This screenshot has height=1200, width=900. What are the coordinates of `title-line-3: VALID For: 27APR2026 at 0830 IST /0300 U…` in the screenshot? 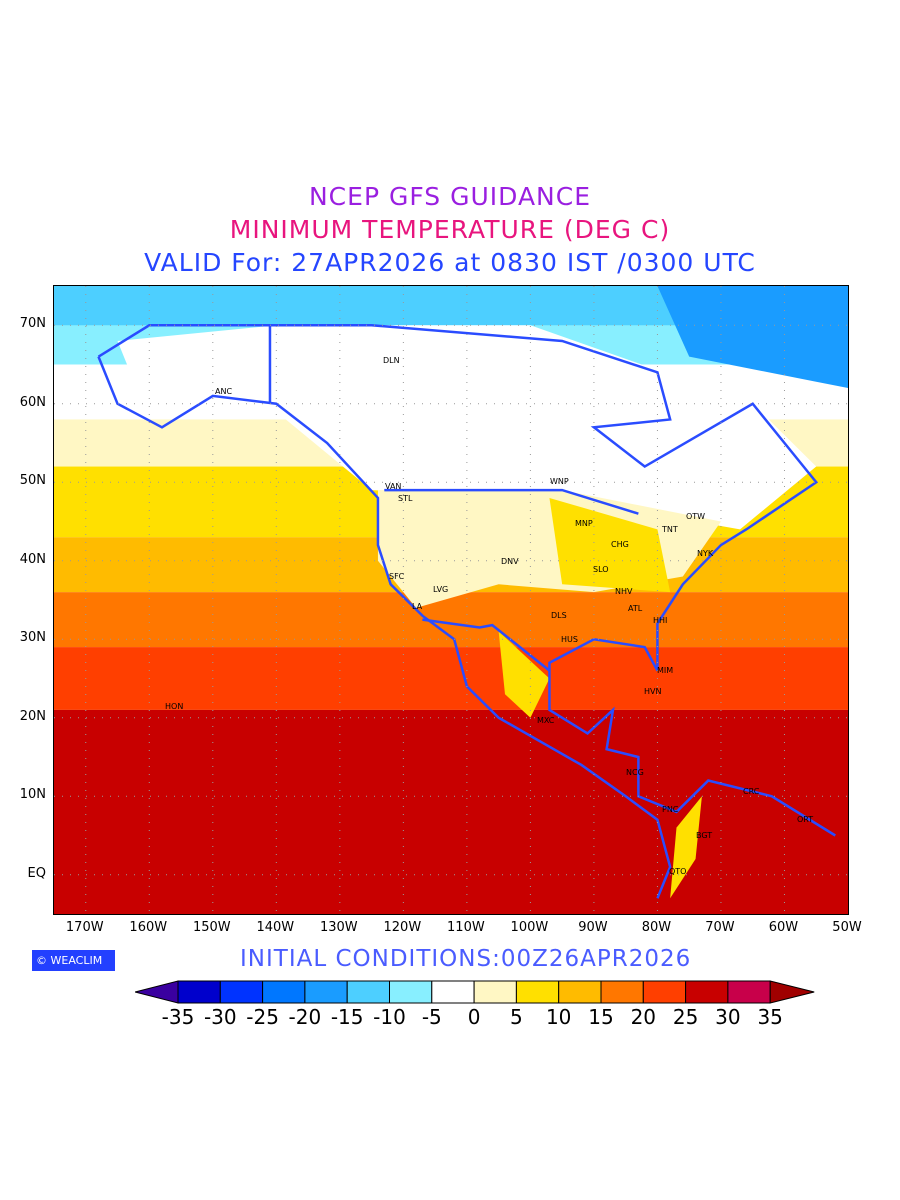 It's located at (450, 262).